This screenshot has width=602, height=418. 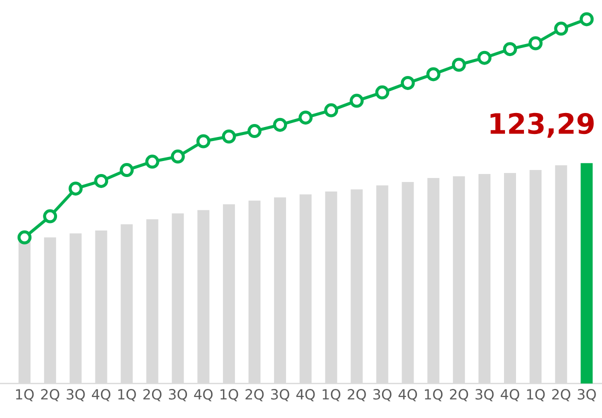 I want to click on annotation: 123,29, so click(x=542, y=125).